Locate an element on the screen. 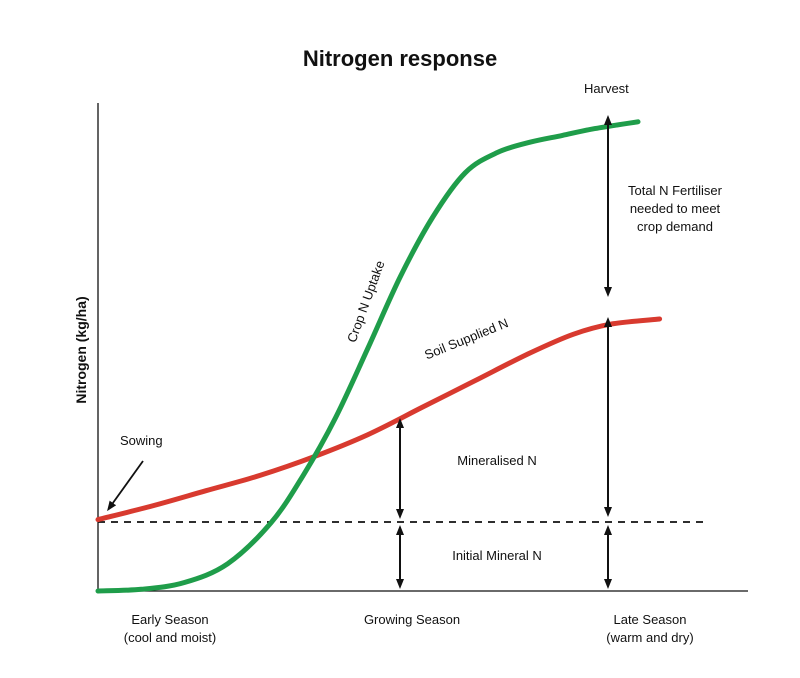  y-axis-label: Nitrogen (kg/ha) is located at coordinates (81, 349).